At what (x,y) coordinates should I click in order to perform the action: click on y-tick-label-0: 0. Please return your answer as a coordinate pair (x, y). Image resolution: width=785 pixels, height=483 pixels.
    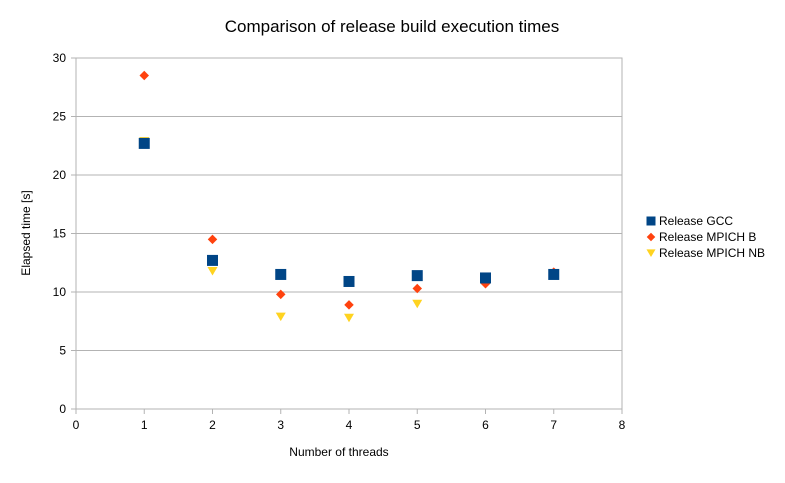
    Looking at the image, I should click on (62, 409).